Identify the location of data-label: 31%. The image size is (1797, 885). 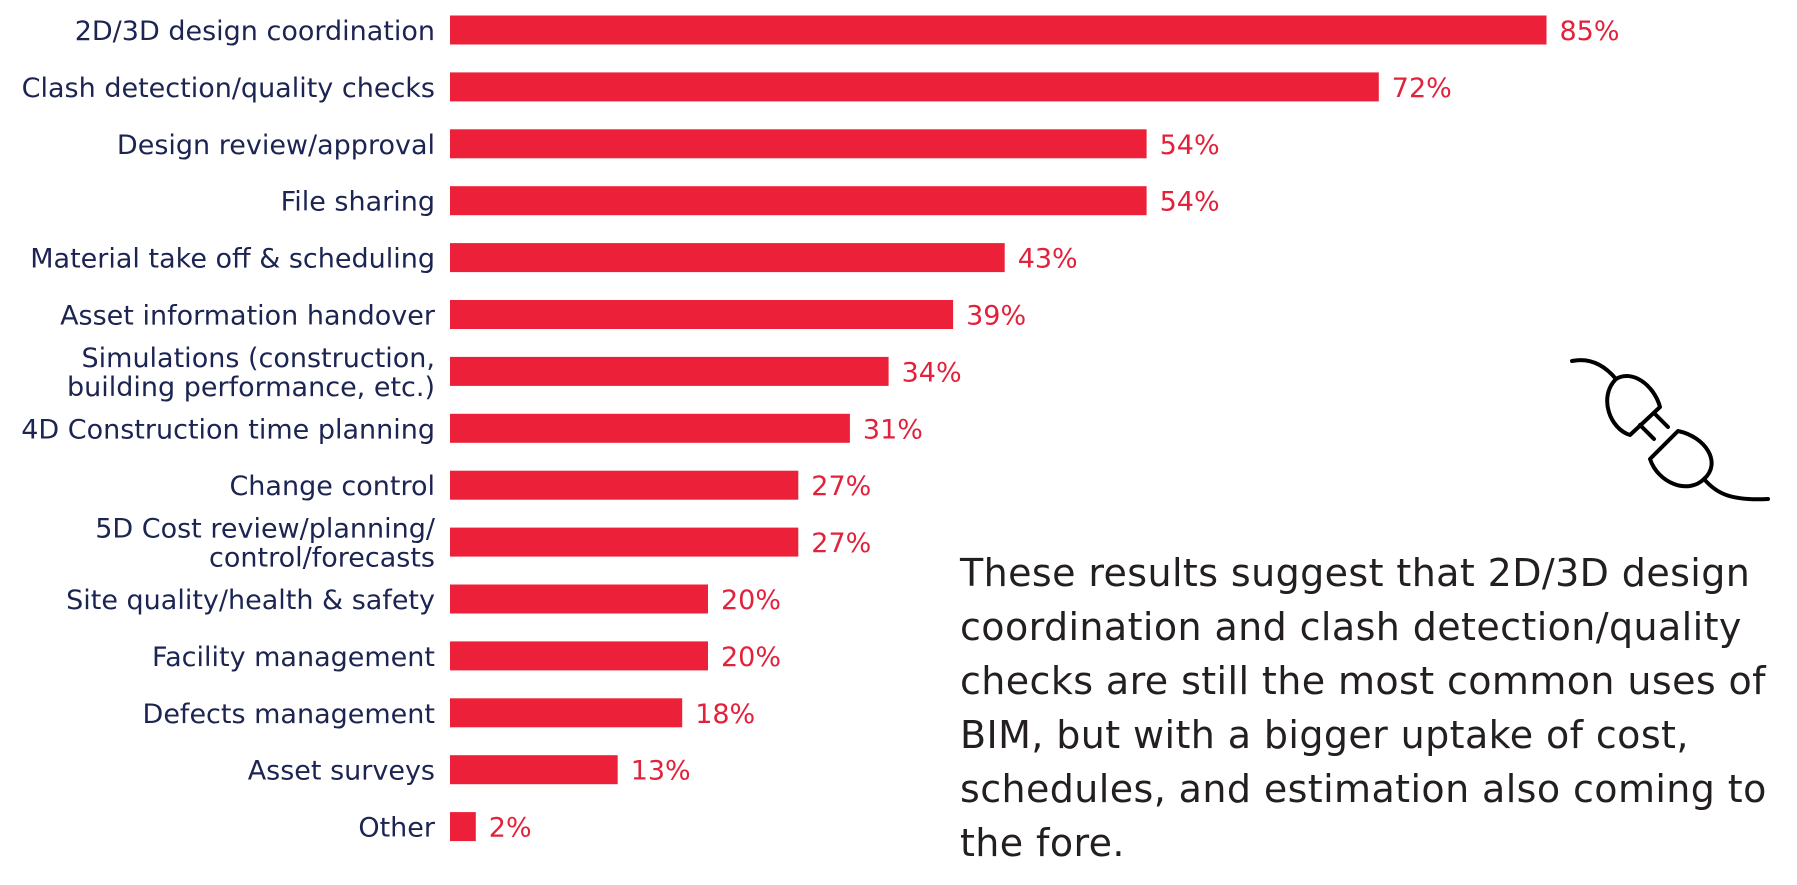
(893, 429).